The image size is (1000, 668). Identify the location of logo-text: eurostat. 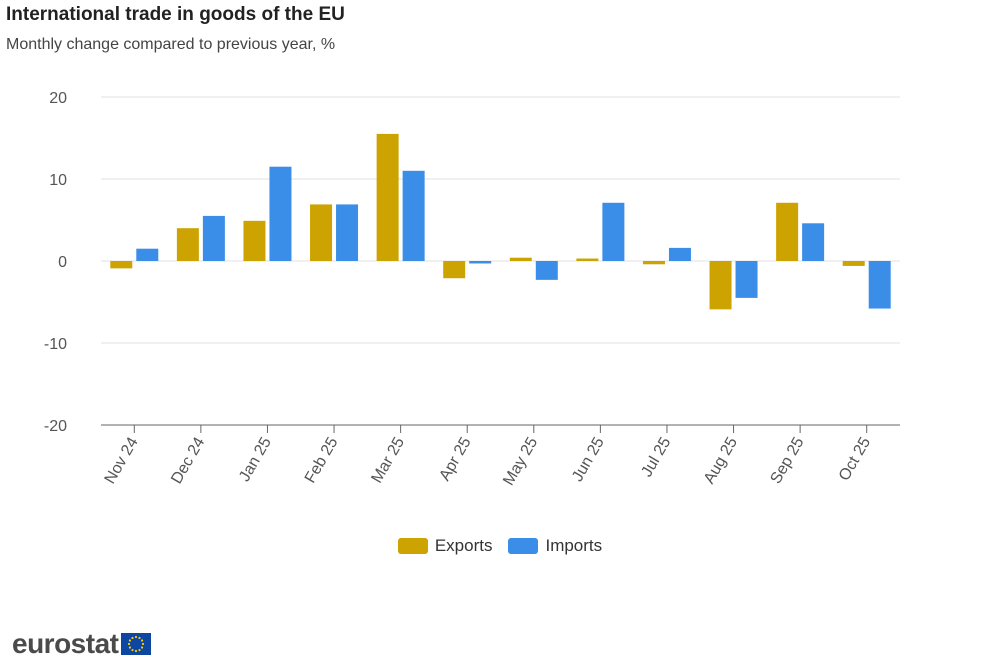
(65, 643).